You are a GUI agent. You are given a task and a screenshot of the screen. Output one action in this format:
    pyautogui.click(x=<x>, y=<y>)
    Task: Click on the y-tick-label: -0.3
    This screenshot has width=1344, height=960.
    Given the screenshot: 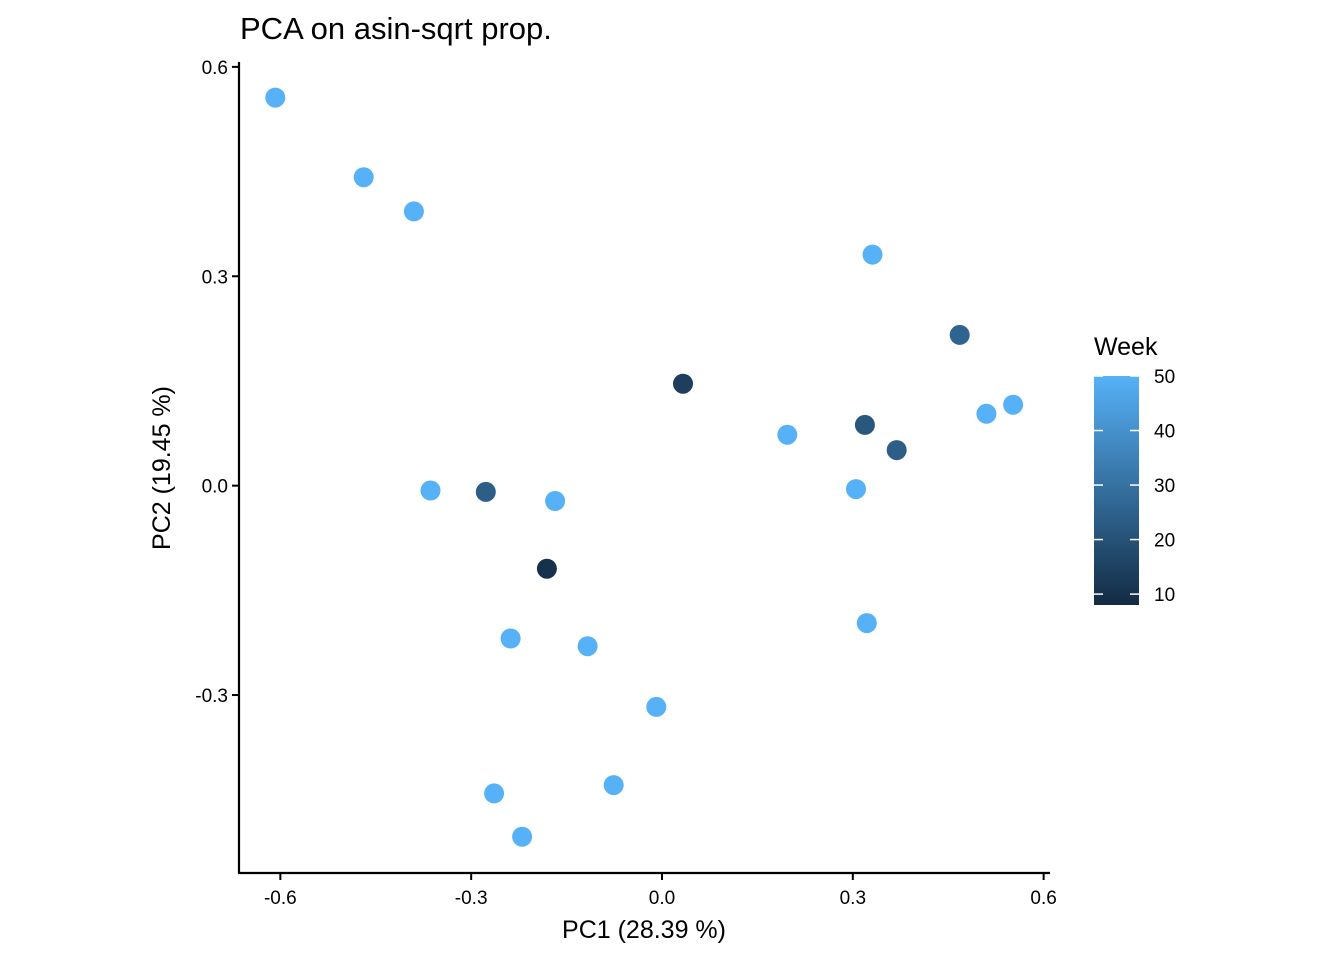 What is the action you would take?
    pyautogui.click(x=211, y=696)
    